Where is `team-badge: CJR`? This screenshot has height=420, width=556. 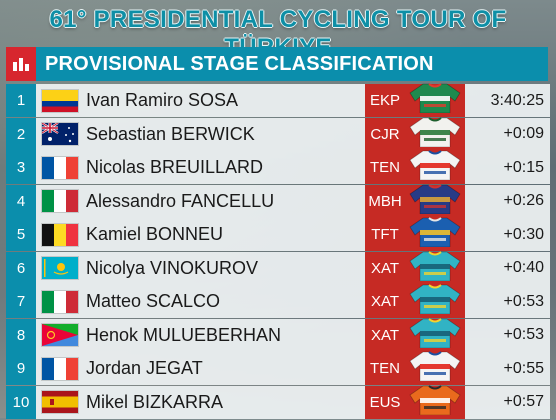 team-badge: CJR is located at coordinates (415, 134).